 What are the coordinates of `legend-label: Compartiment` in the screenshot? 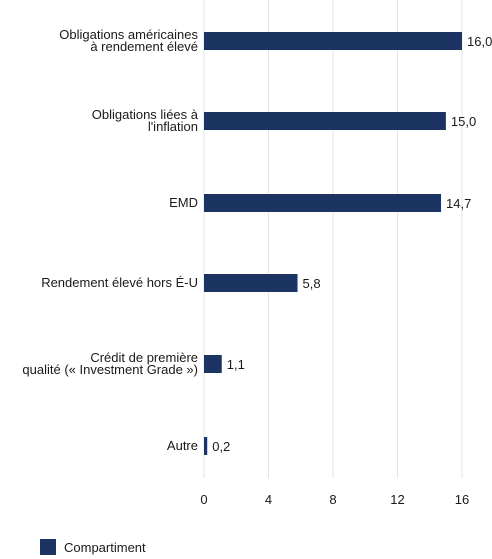 It's located at (105, 547).